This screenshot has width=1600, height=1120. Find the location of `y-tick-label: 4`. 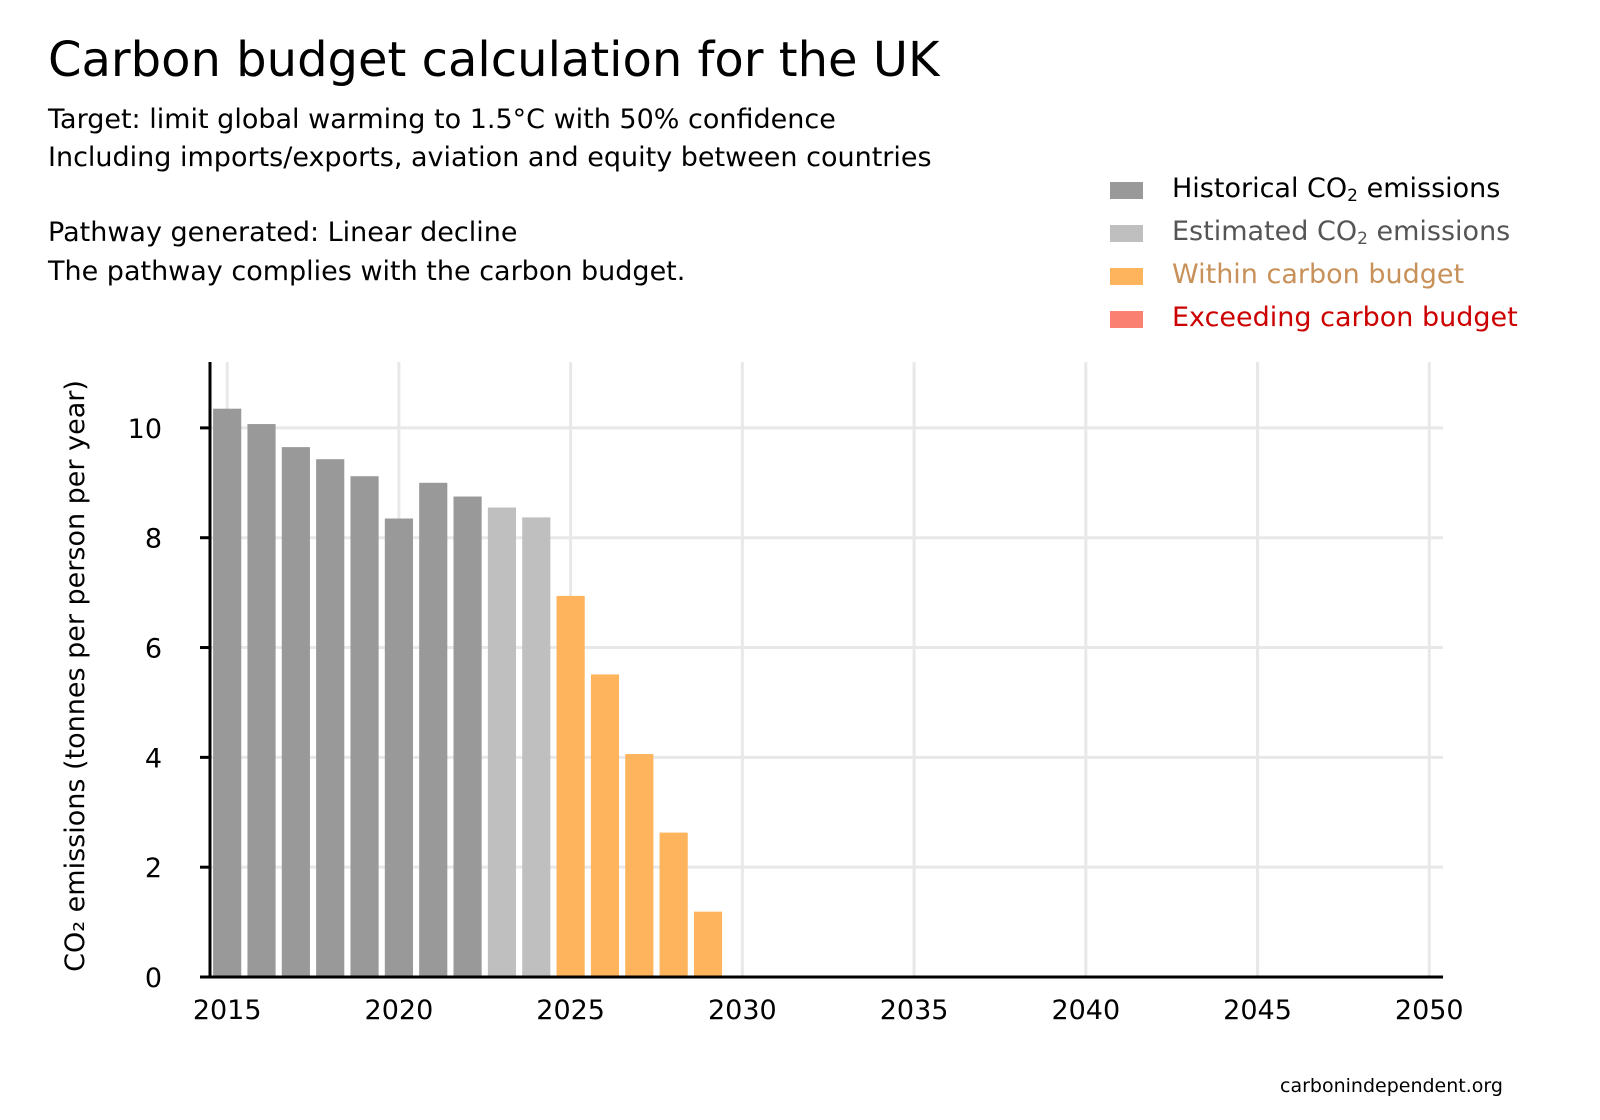

y-tick-label: 4 is located at coordinates (153, 758).